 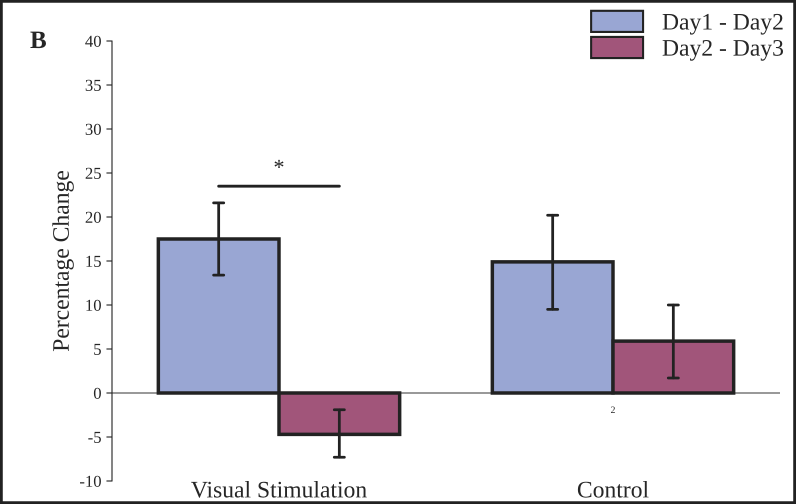 I want to click on y-tick-label: 10, so click(x=93, y=305).